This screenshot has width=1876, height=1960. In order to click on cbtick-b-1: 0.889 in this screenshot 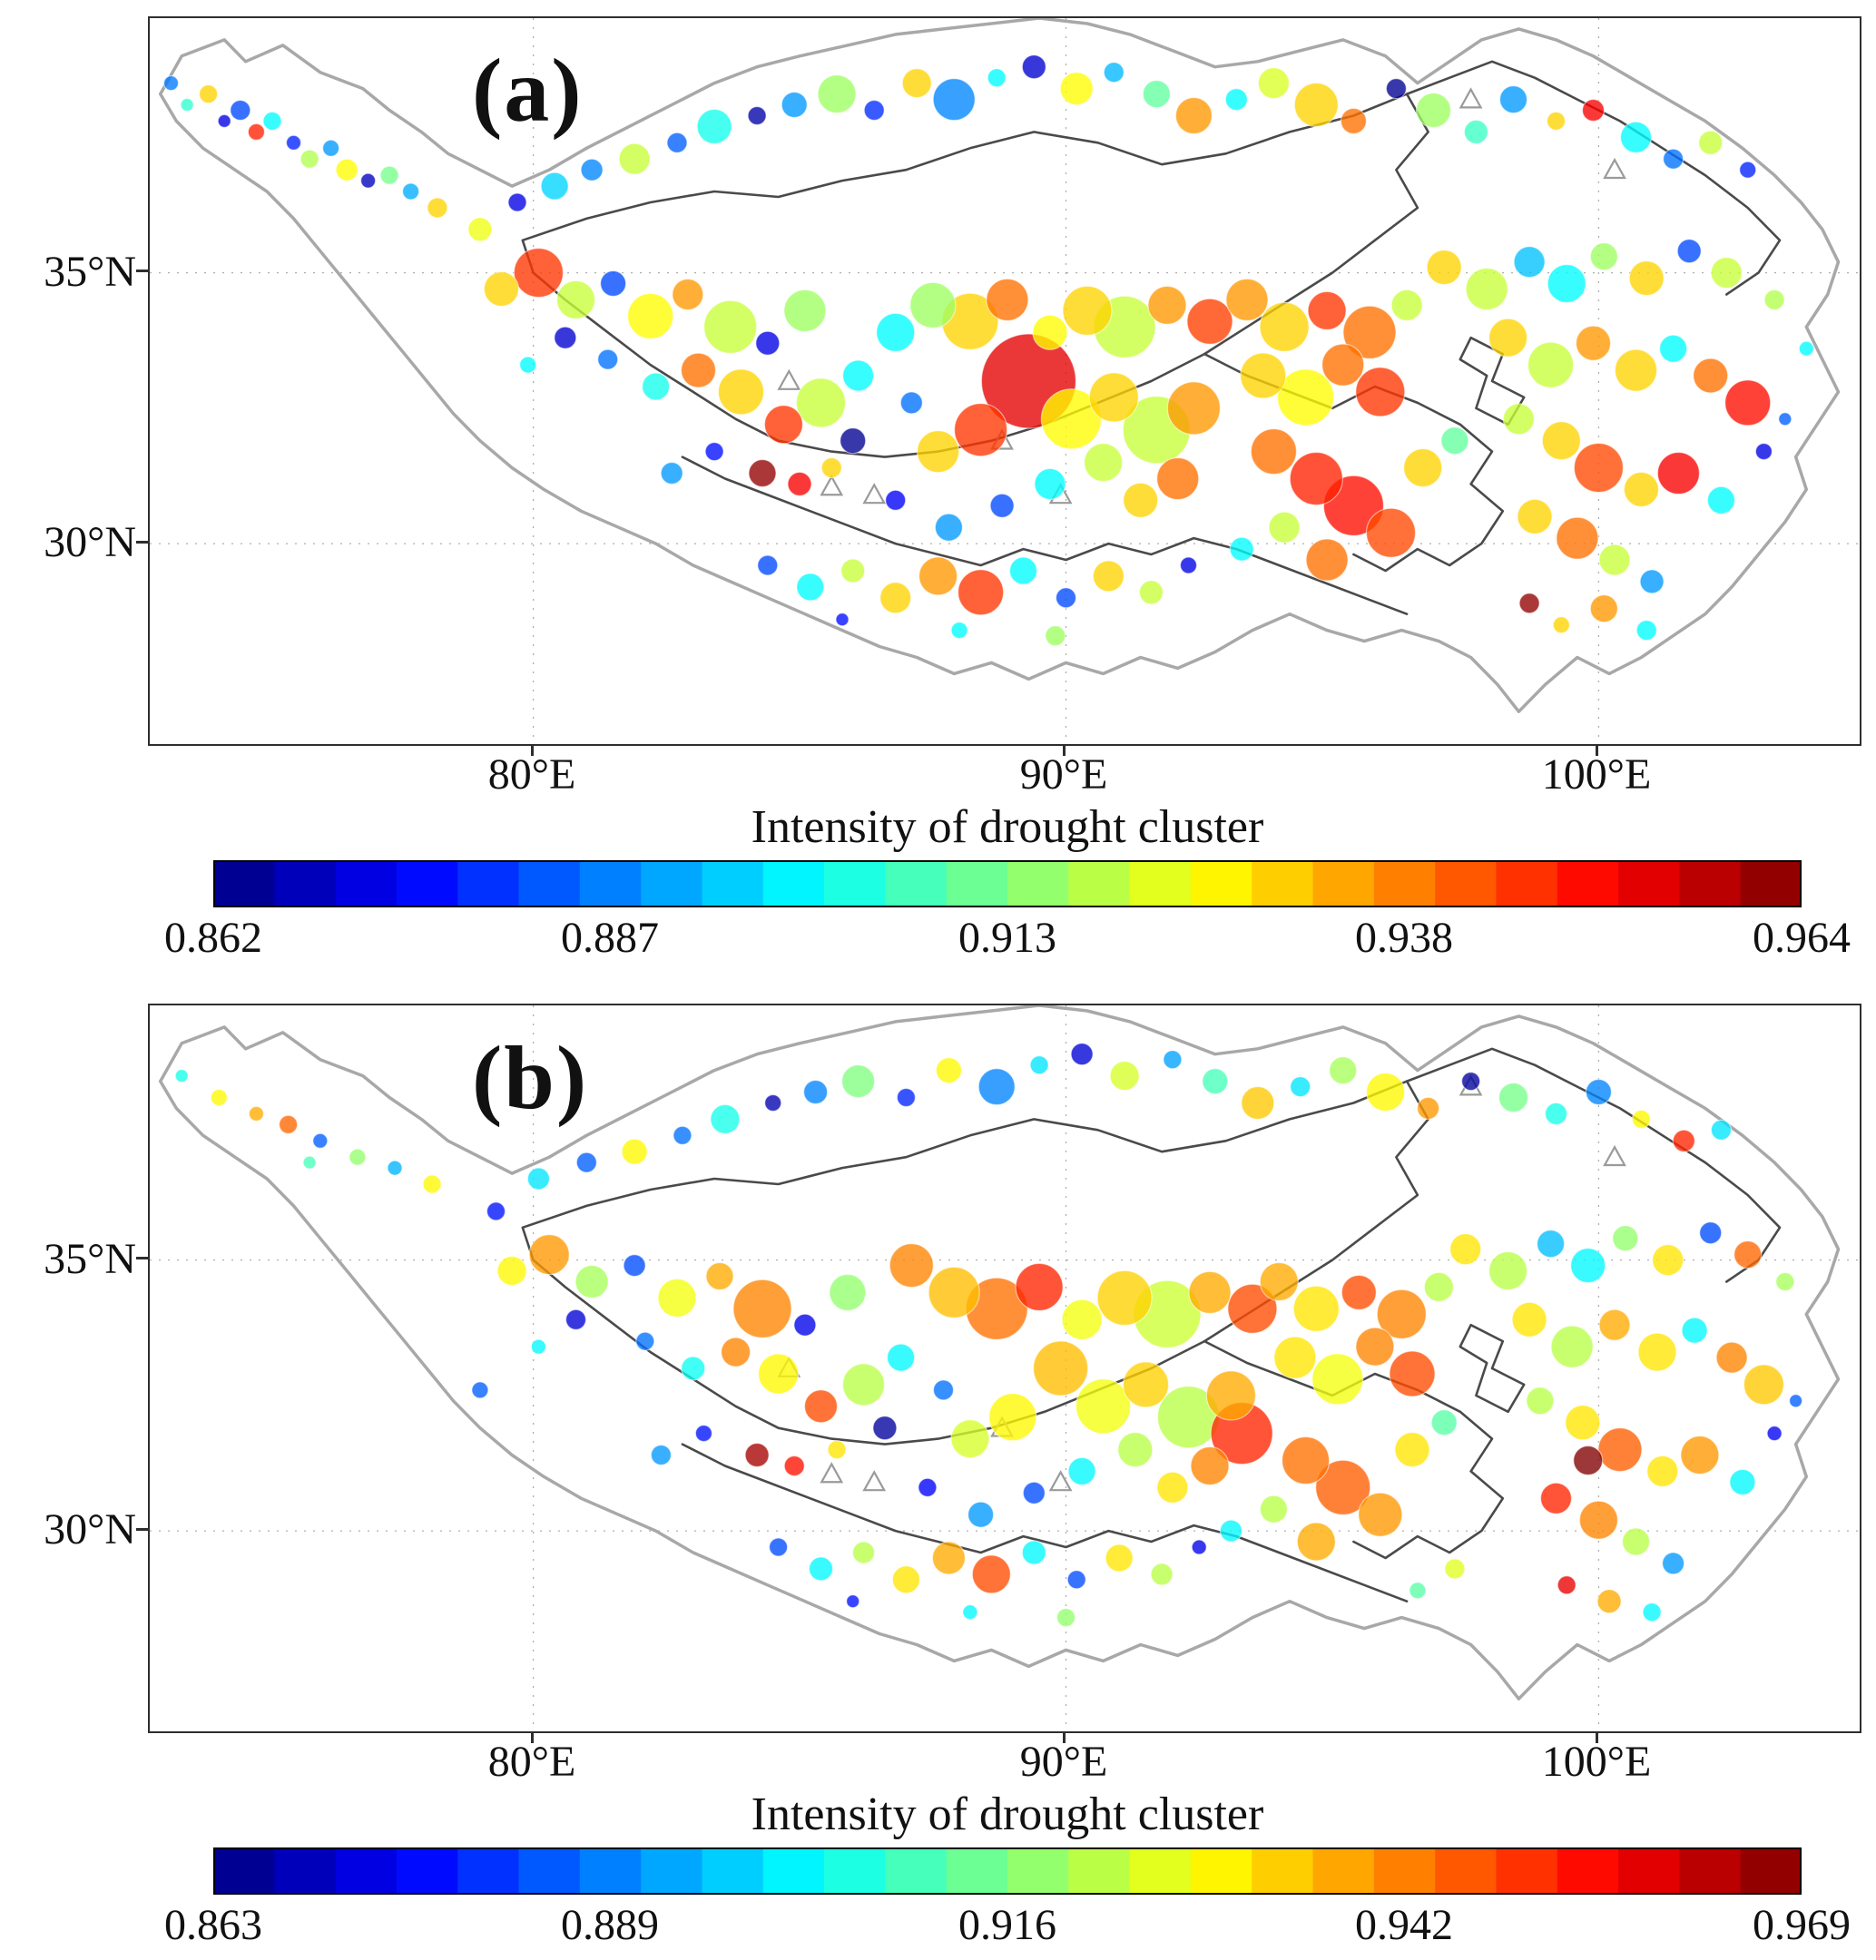, I will do `click(610, 1925)`.